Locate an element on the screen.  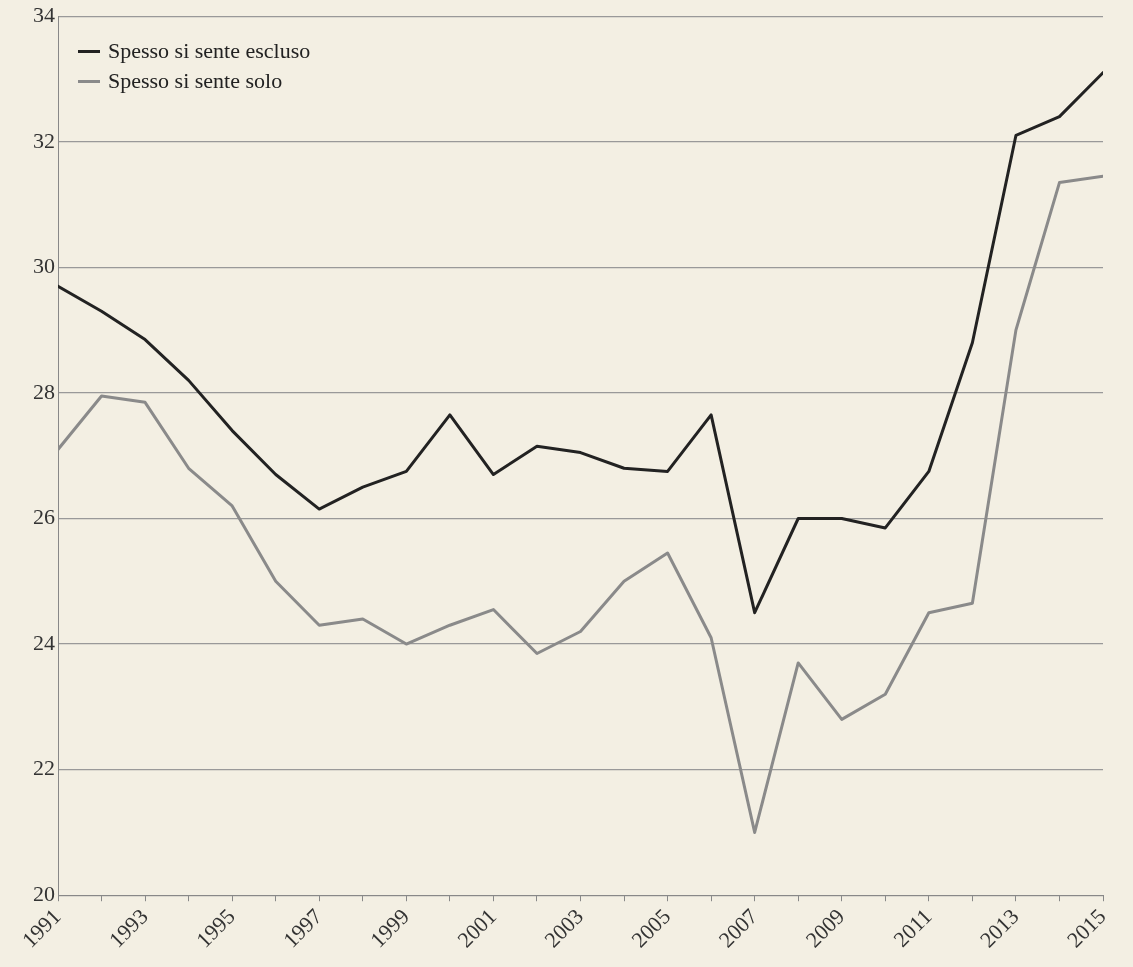
y-tick-label: 26 is located at coordinates (44, 517).